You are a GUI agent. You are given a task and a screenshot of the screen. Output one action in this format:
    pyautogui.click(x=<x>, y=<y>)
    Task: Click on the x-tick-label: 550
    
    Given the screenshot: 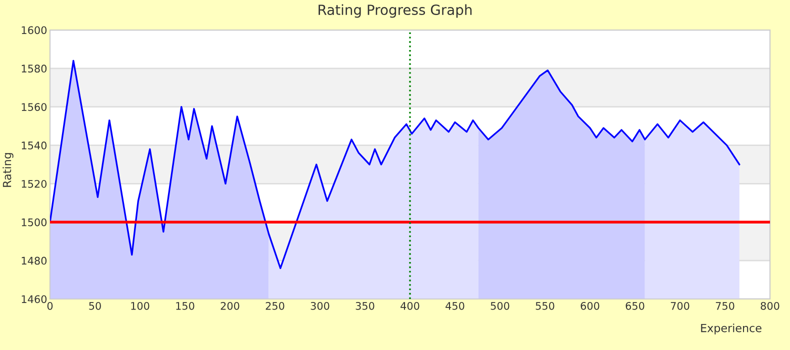 What is the action you would take?
    pyautogui.click(x=545, y=306)
    